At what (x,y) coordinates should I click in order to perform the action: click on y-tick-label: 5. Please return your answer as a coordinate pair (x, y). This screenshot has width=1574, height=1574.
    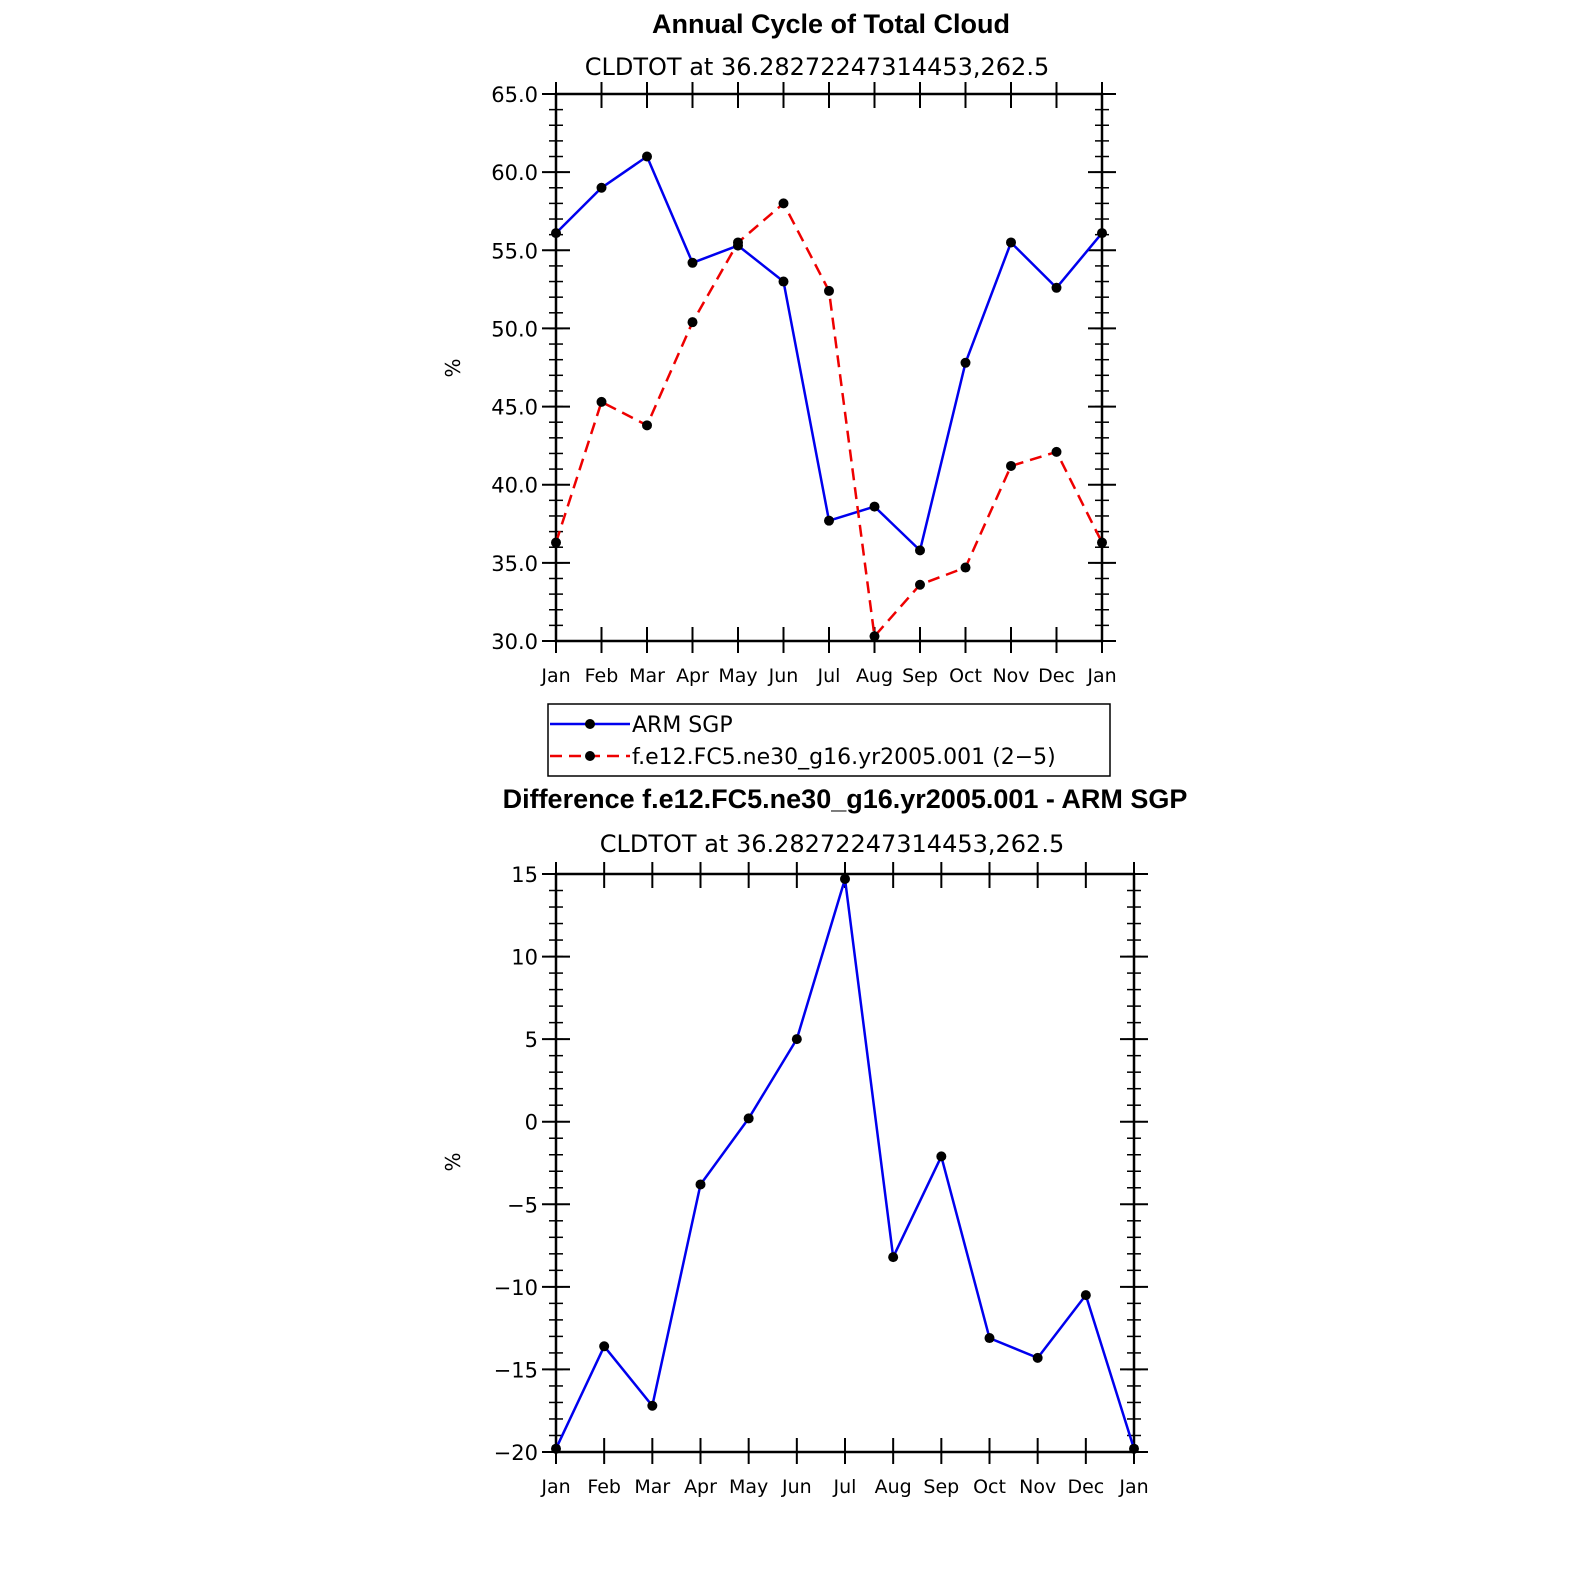
    Looking at the image, I should click on (531, 1040).